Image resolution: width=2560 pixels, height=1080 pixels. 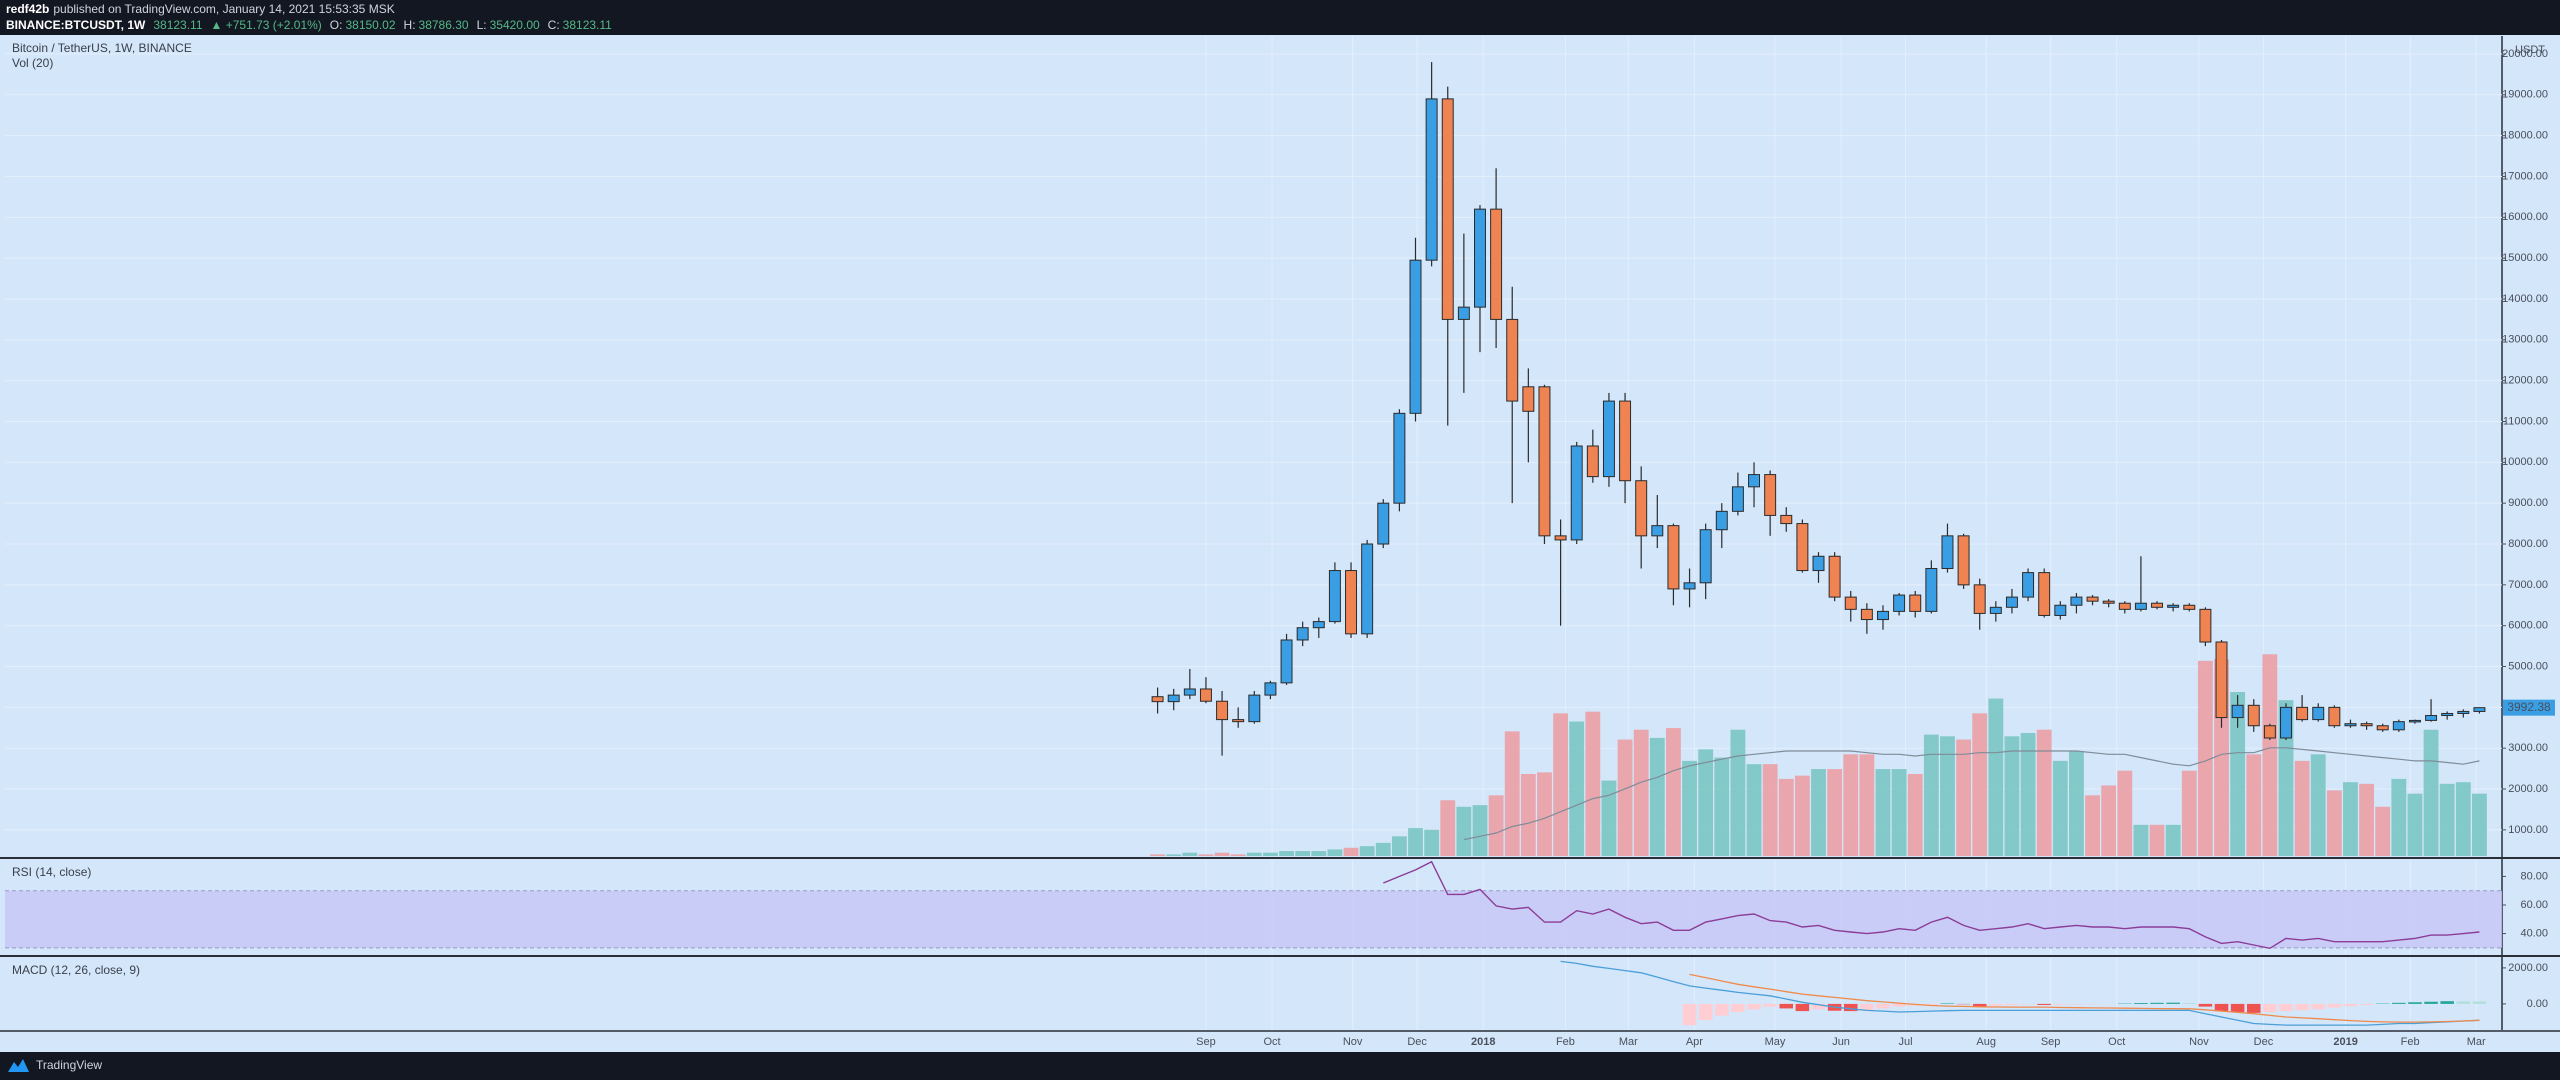 I want to click on x-tick-label: Mar, so click(x=2476, y=1042).